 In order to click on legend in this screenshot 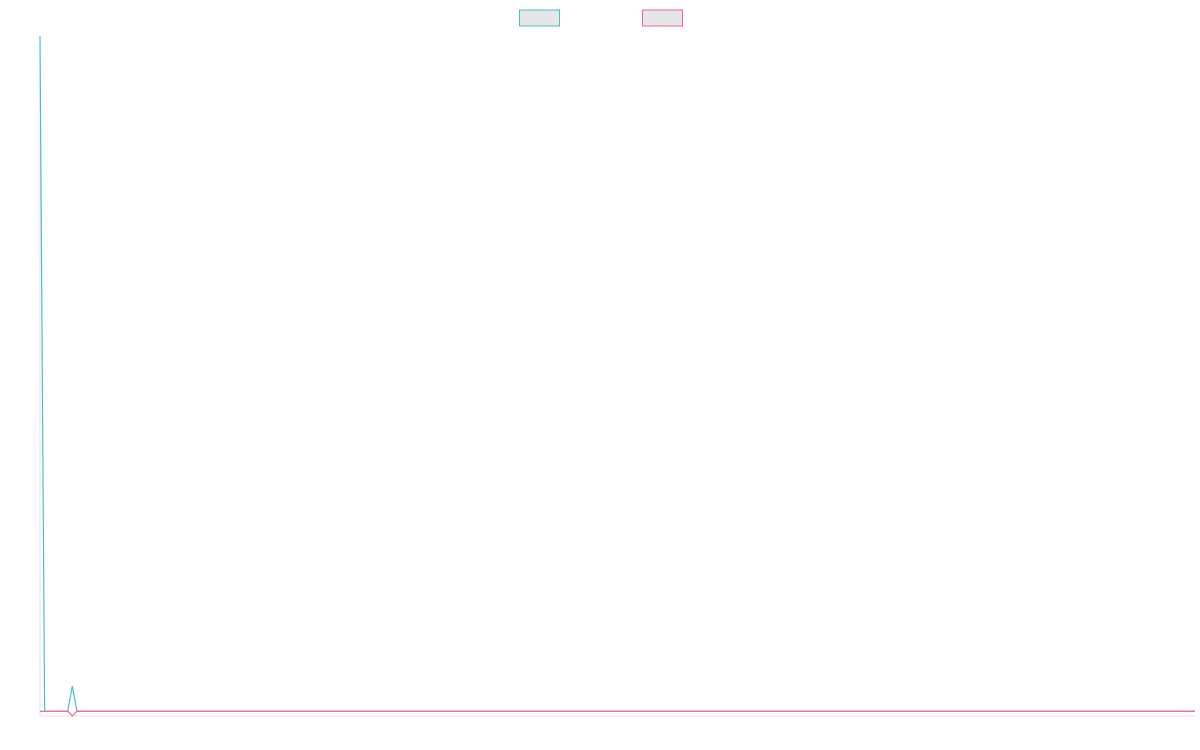, I will do `click(601, 18)`.